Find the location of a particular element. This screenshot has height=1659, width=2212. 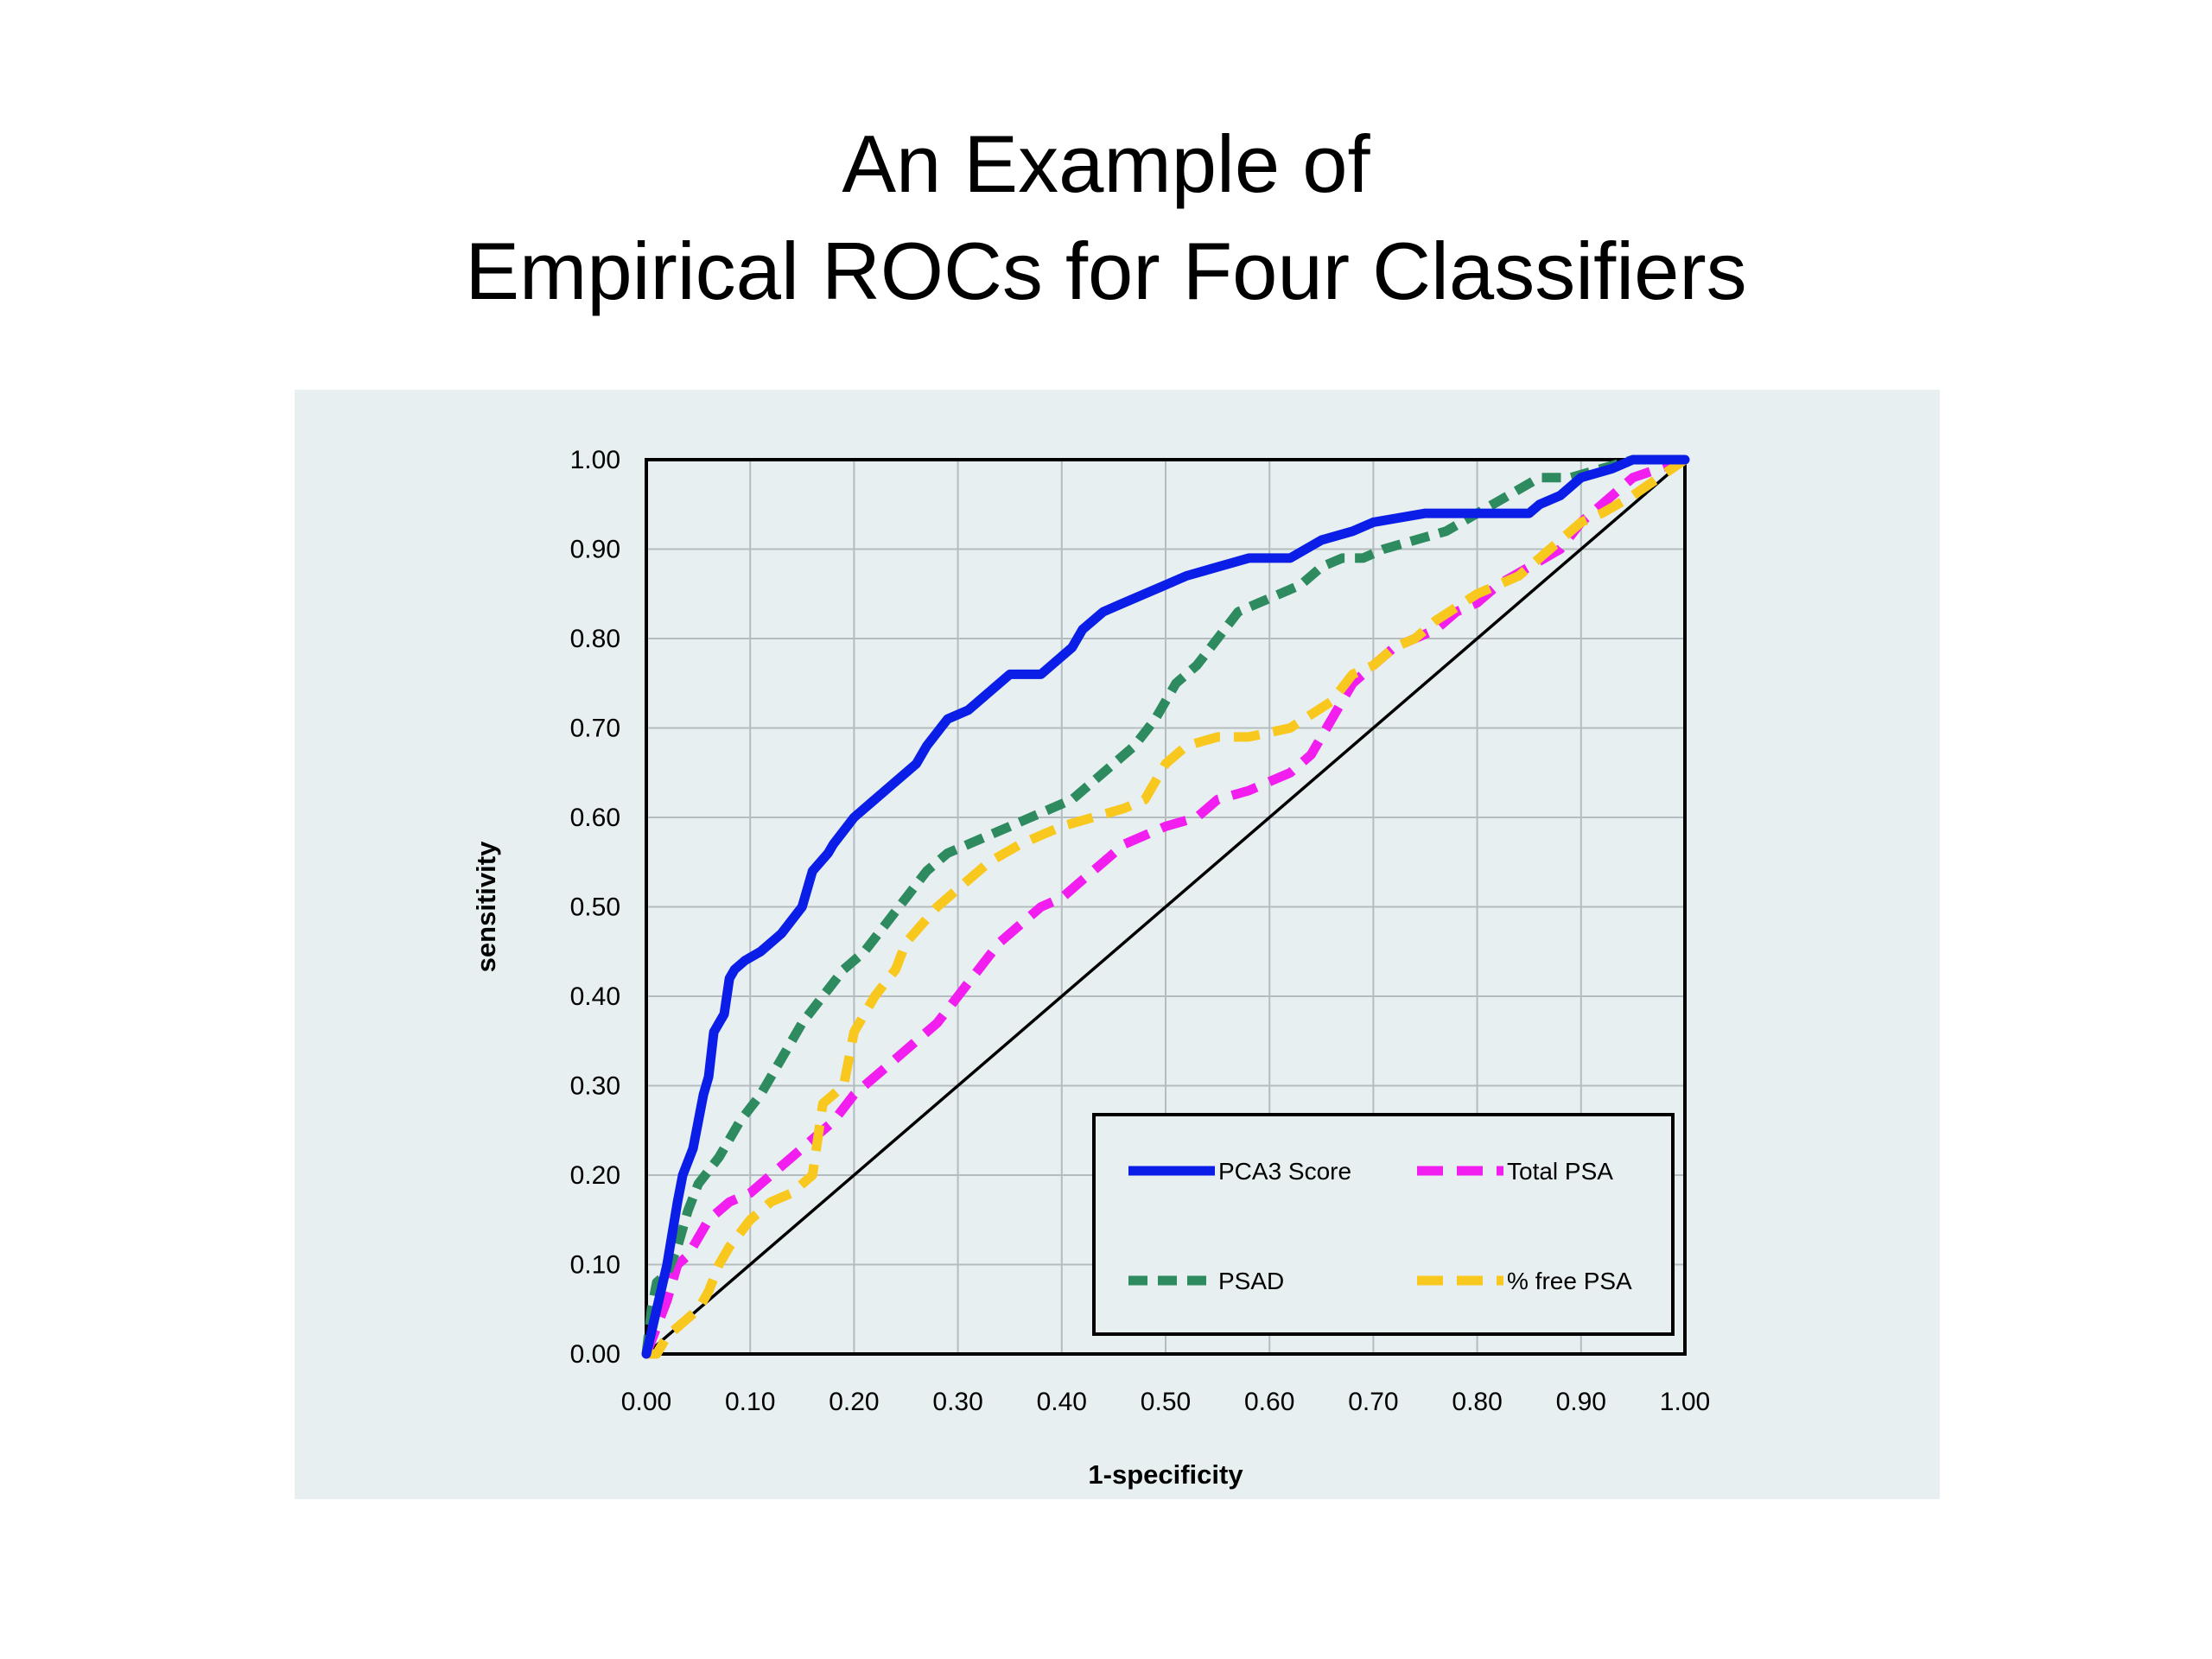

x-tick-label: 0.30 is located at coordinates (957, 1402).